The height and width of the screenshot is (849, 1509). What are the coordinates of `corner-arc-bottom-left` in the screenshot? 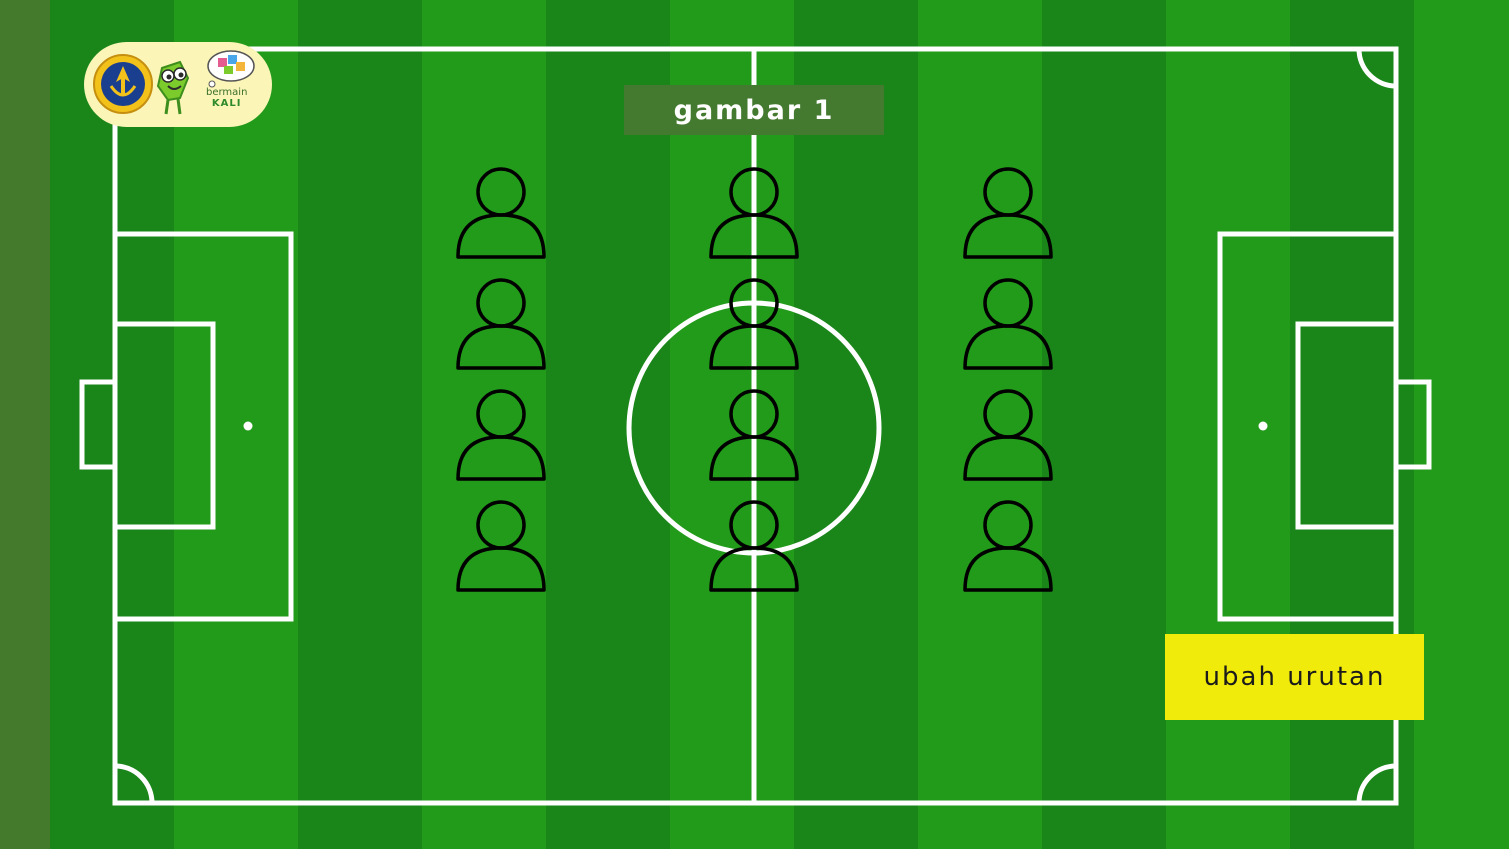 It's located at (134, 783).